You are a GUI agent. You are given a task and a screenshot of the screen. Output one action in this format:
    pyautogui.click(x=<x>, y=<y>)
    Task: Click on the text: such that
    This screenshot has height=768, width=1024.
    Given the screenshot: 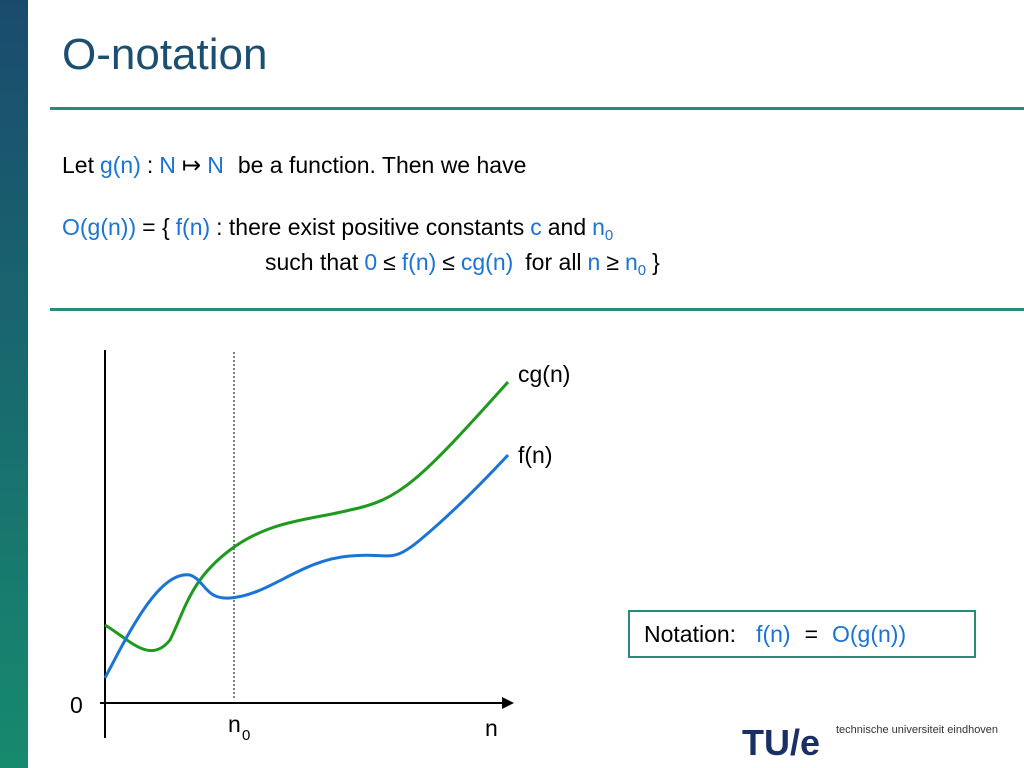 What is the action you would take?
    pyautogui.click(x=312, y=262)
    